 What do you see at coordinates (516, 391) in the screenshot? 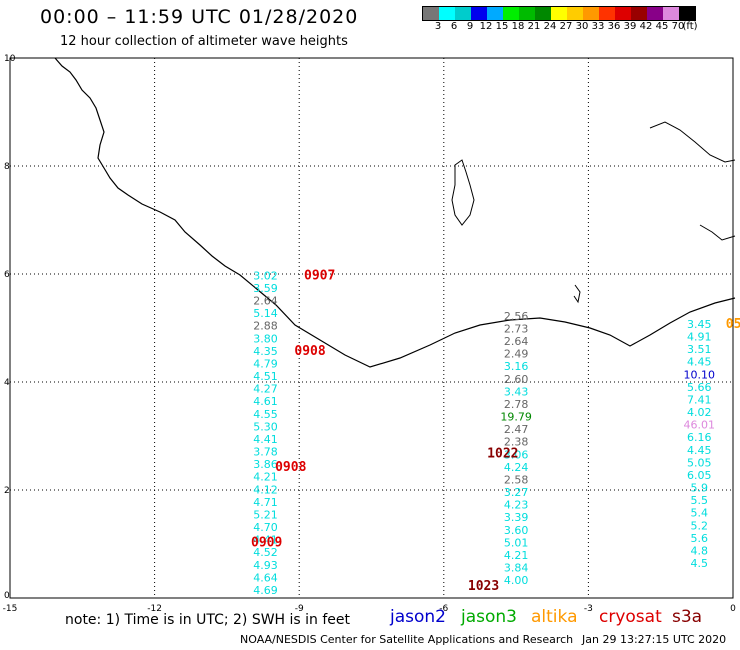
I see `swh-value: 3.43` at bounding box center [516, 391].